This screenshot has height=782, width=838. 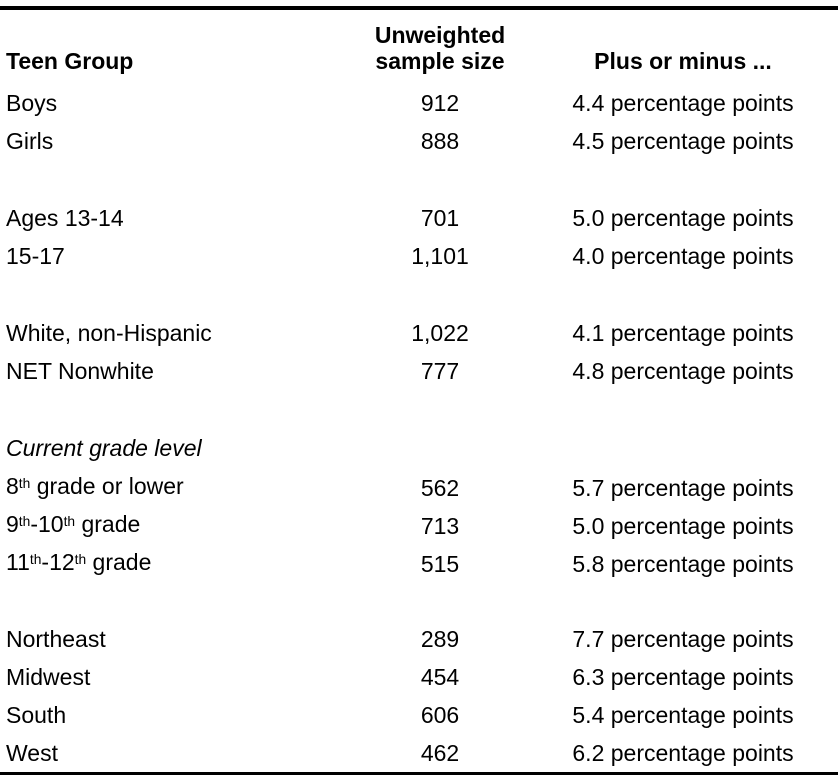 I want to click on table-row: 11th-12th grade 515 5.8 percentage points, so click(x=419, y=562).